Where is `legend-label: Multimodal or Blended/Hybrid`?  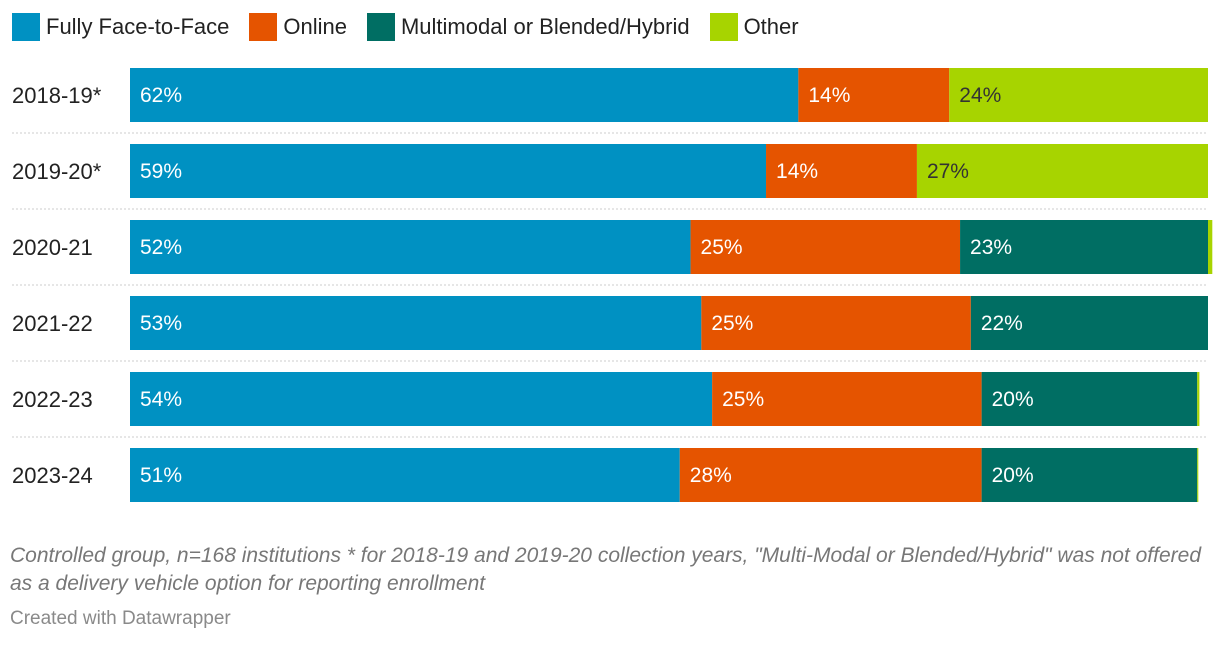
legend-label: Multimodal or Blended/Hybrid is located at coordinates (545, 26).